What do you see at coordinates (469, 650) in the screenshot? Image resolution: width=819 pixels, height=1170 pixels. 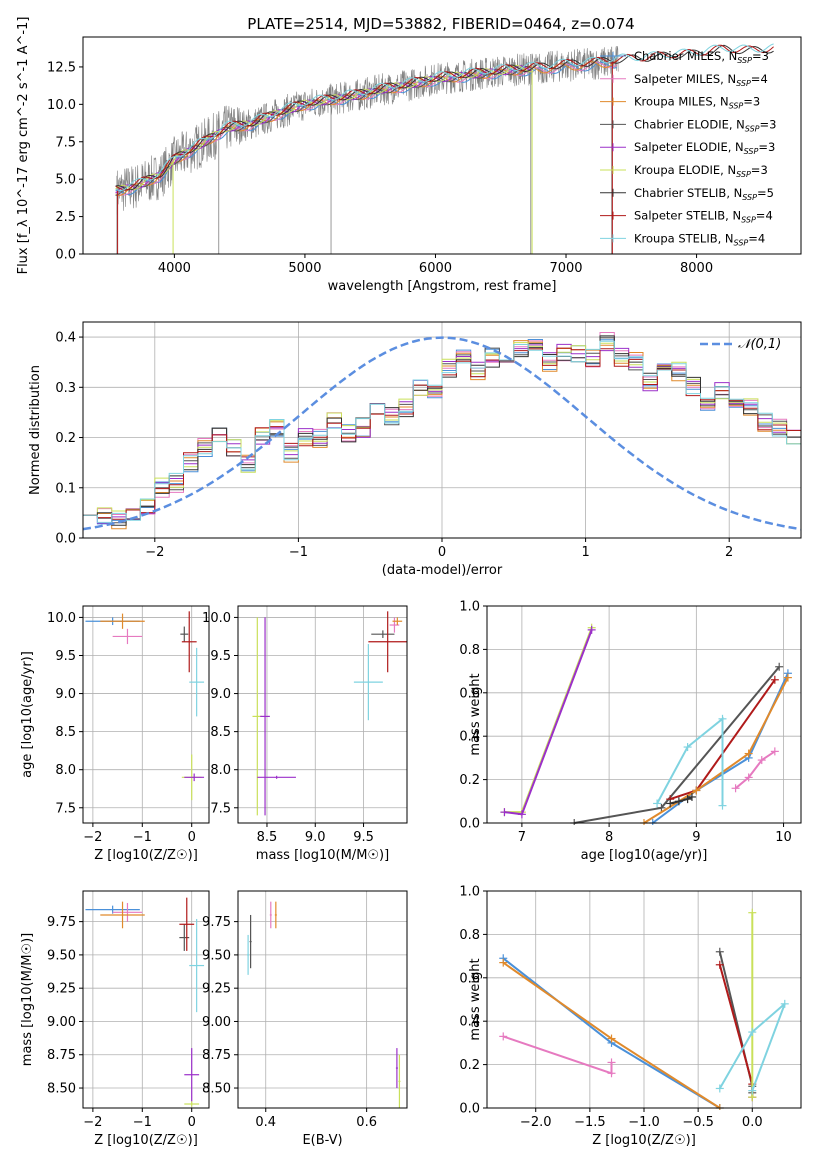 I see `y-tick-label: 0.8` at bounding box center [469, 650].